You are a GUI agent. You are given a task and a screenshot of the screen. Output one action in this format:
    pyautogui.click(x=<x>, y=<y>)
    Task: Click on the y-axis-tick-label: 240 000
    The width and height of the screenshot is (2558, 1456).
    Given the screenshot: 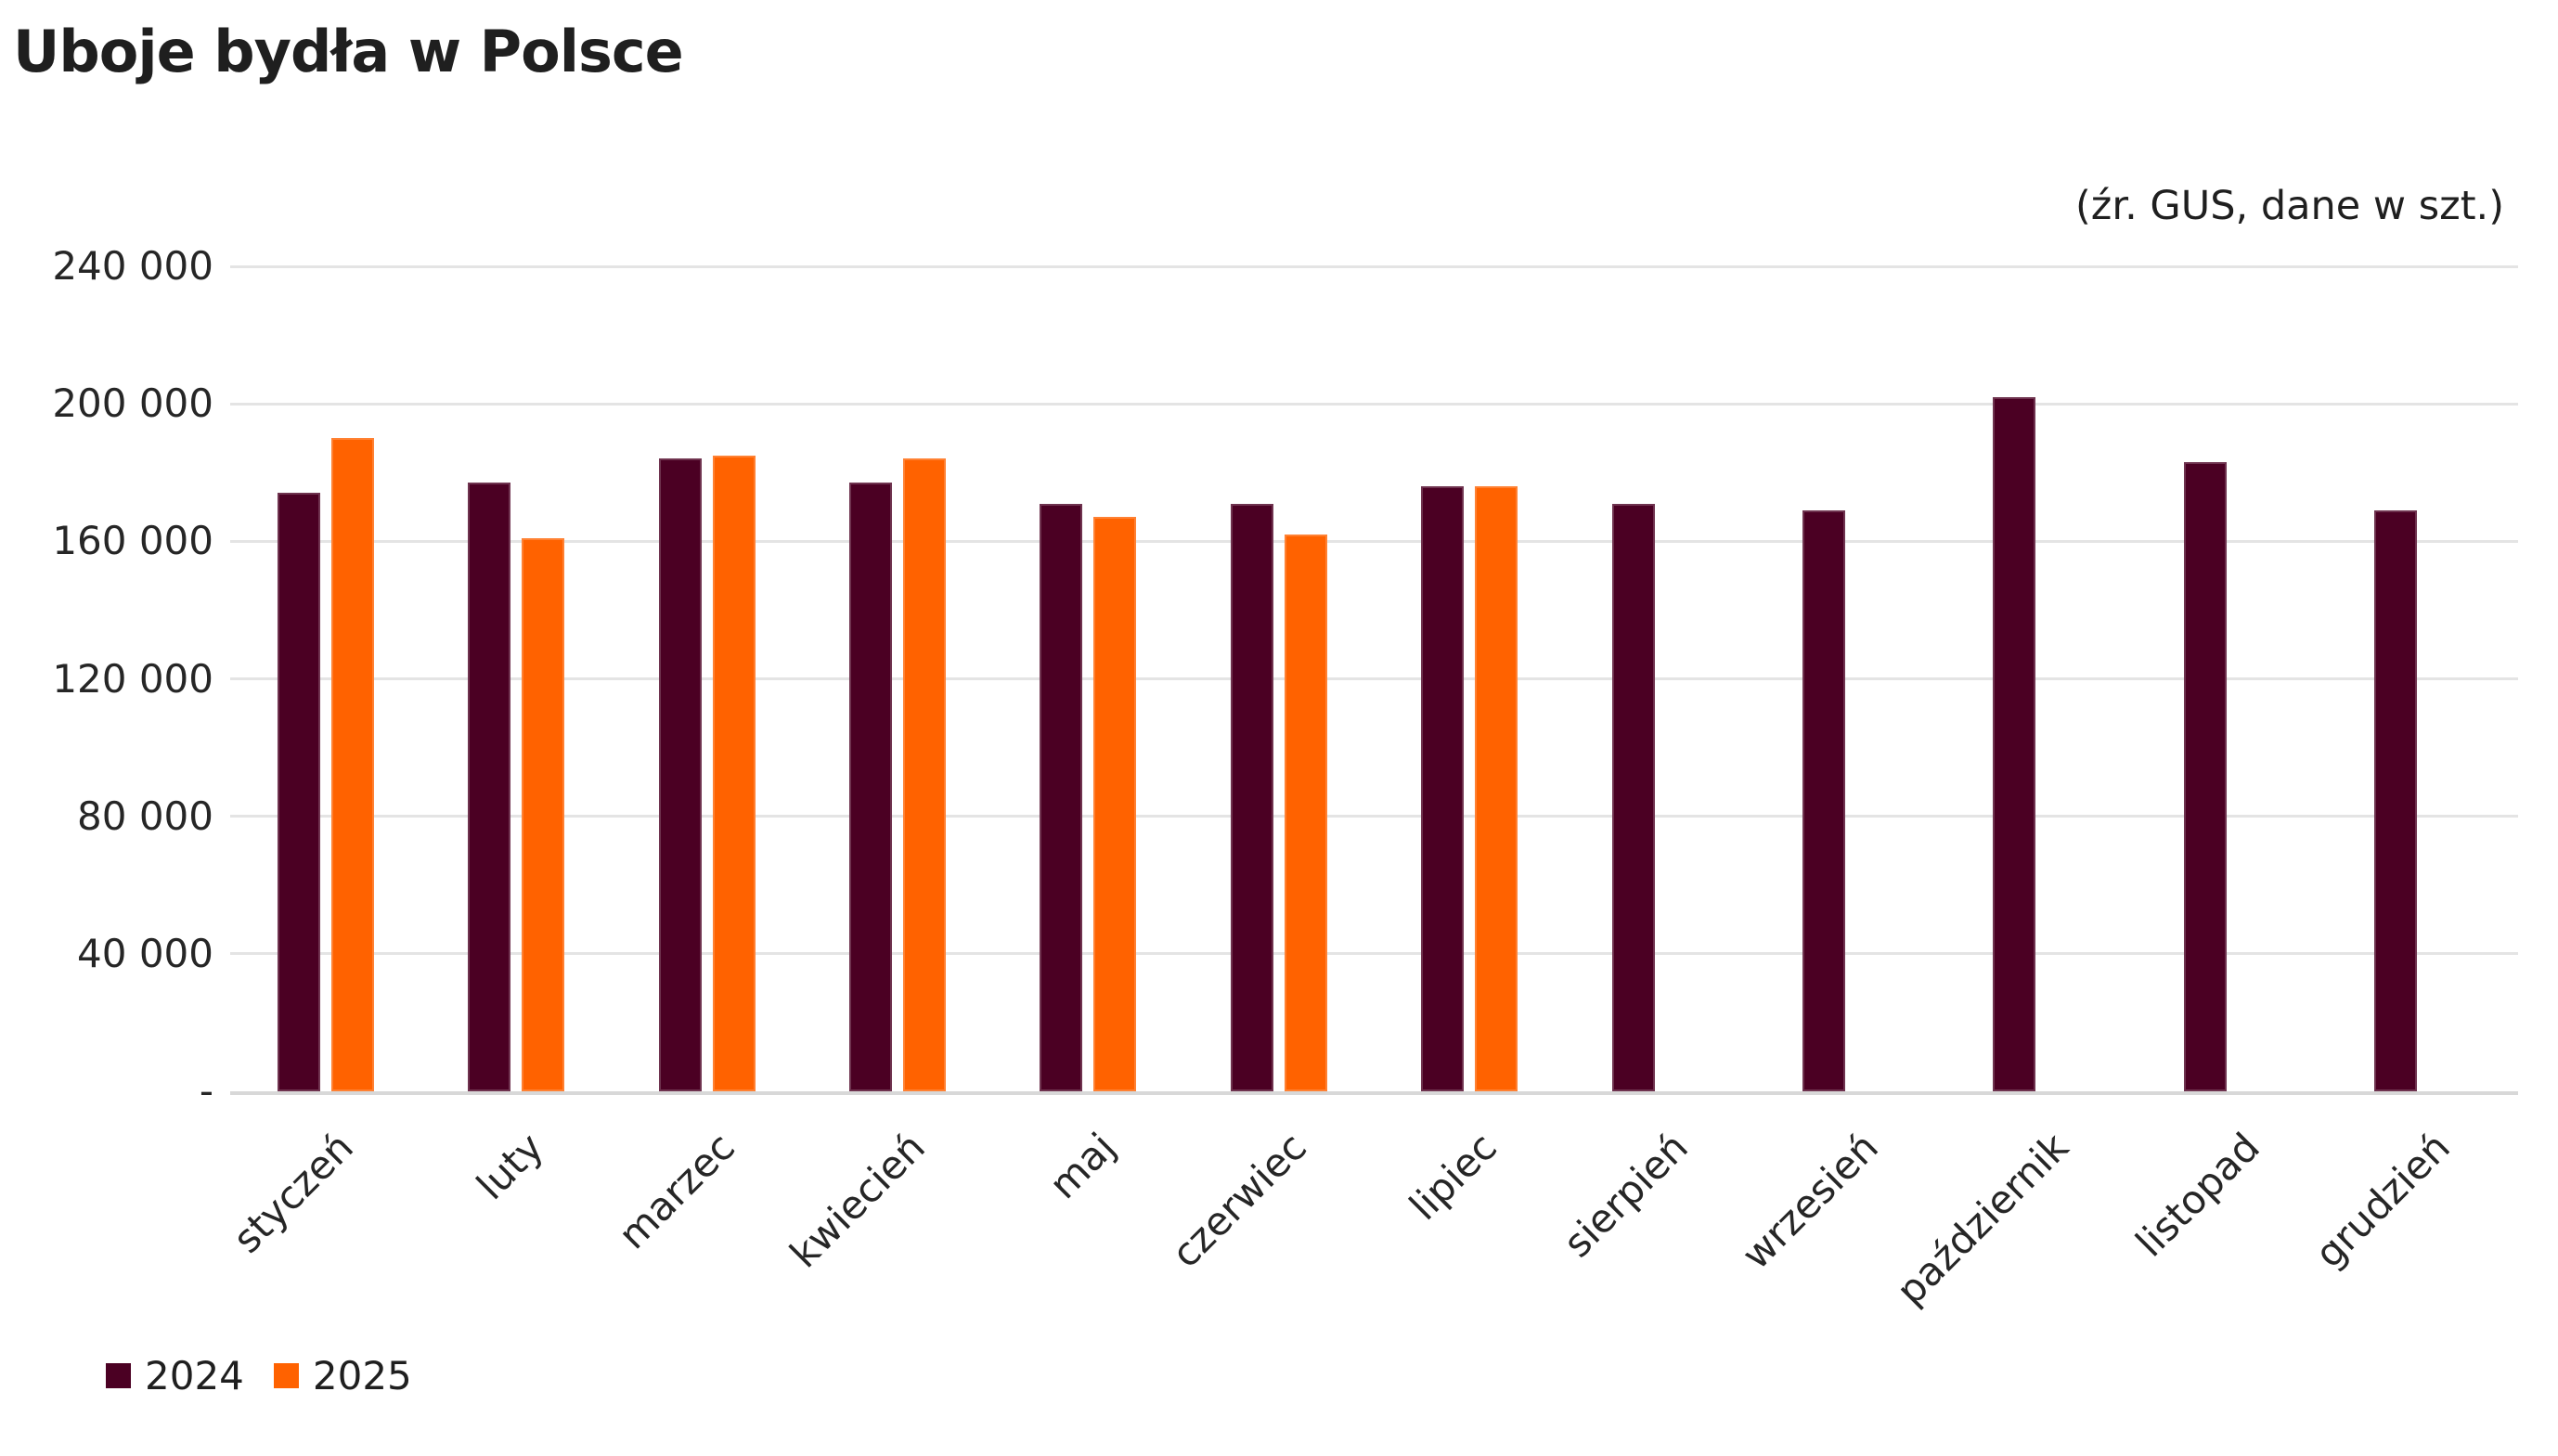 What is the action you would take?
    pyautogui.click(x=133, y=266)
    